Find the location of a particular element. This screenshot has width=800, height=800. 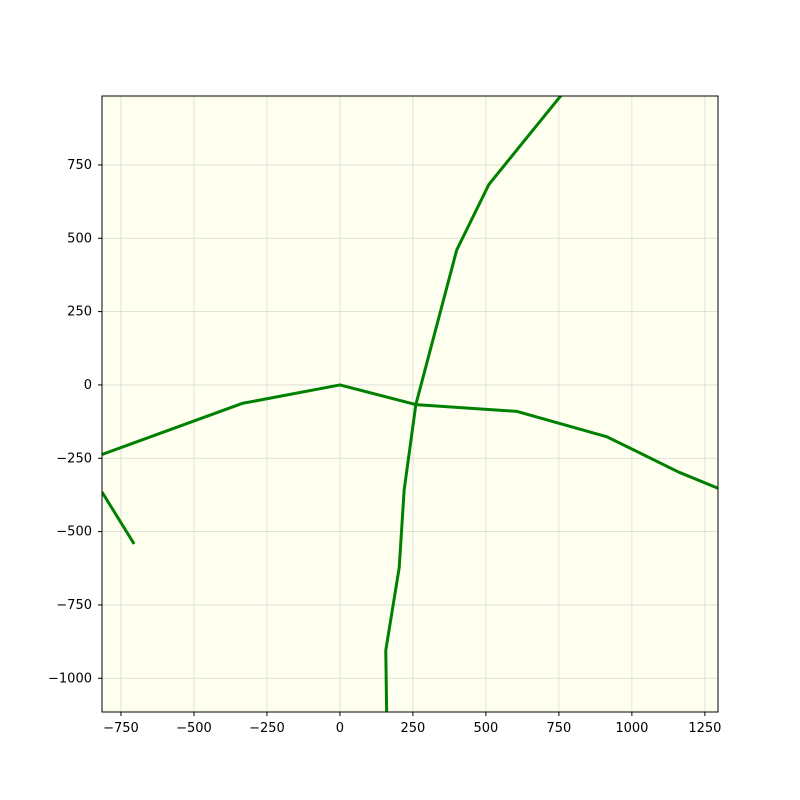

x-tick-label: 750 is located at coordinates (558, 728).